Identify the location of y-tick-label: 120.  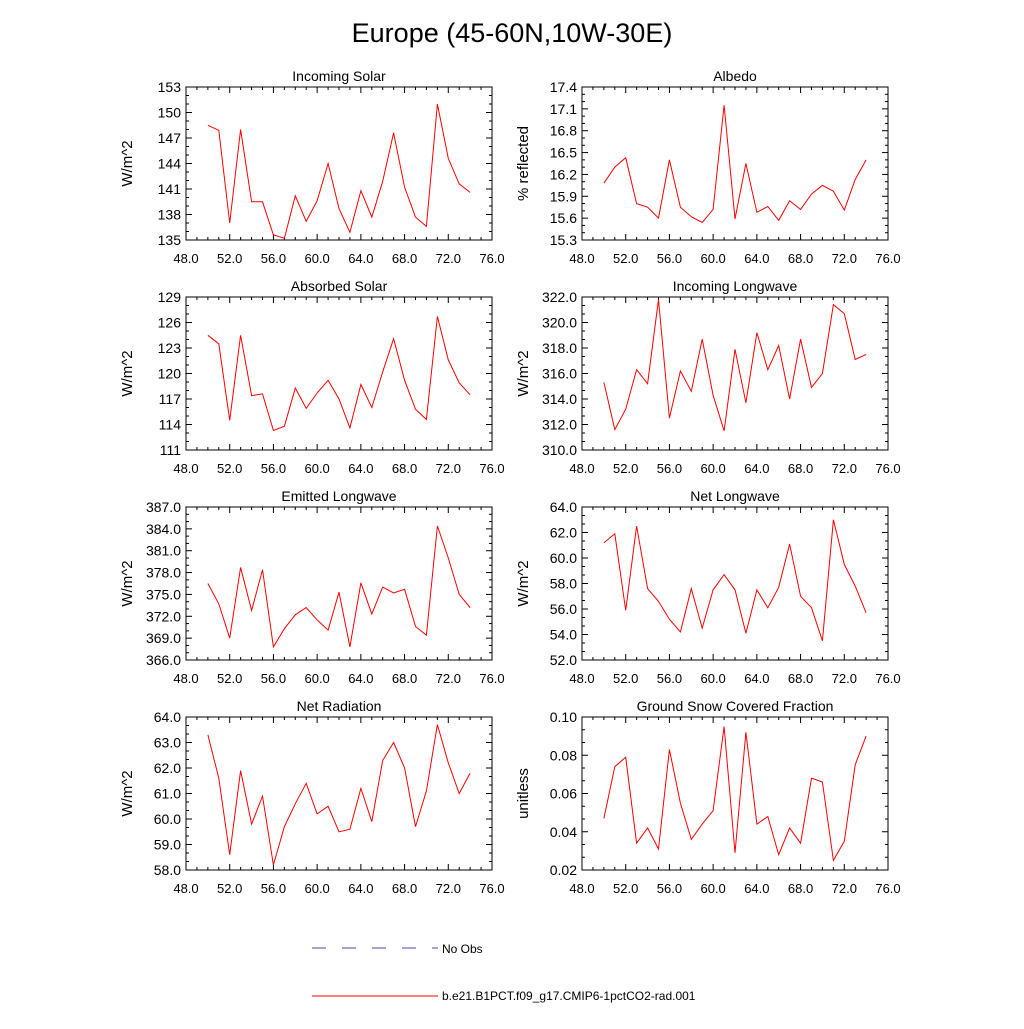
(170, 374).